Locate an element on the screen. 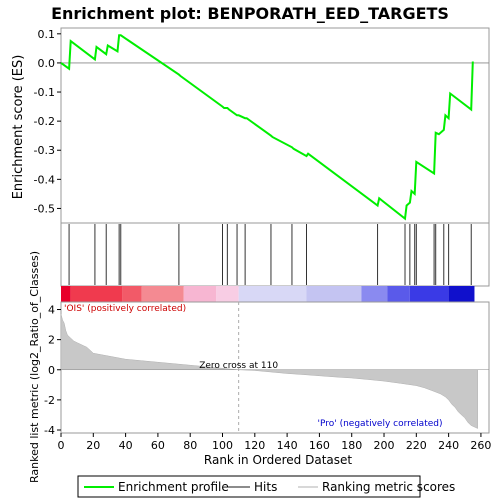  x-tick-label: 60 is located at coordinates (158, 445).